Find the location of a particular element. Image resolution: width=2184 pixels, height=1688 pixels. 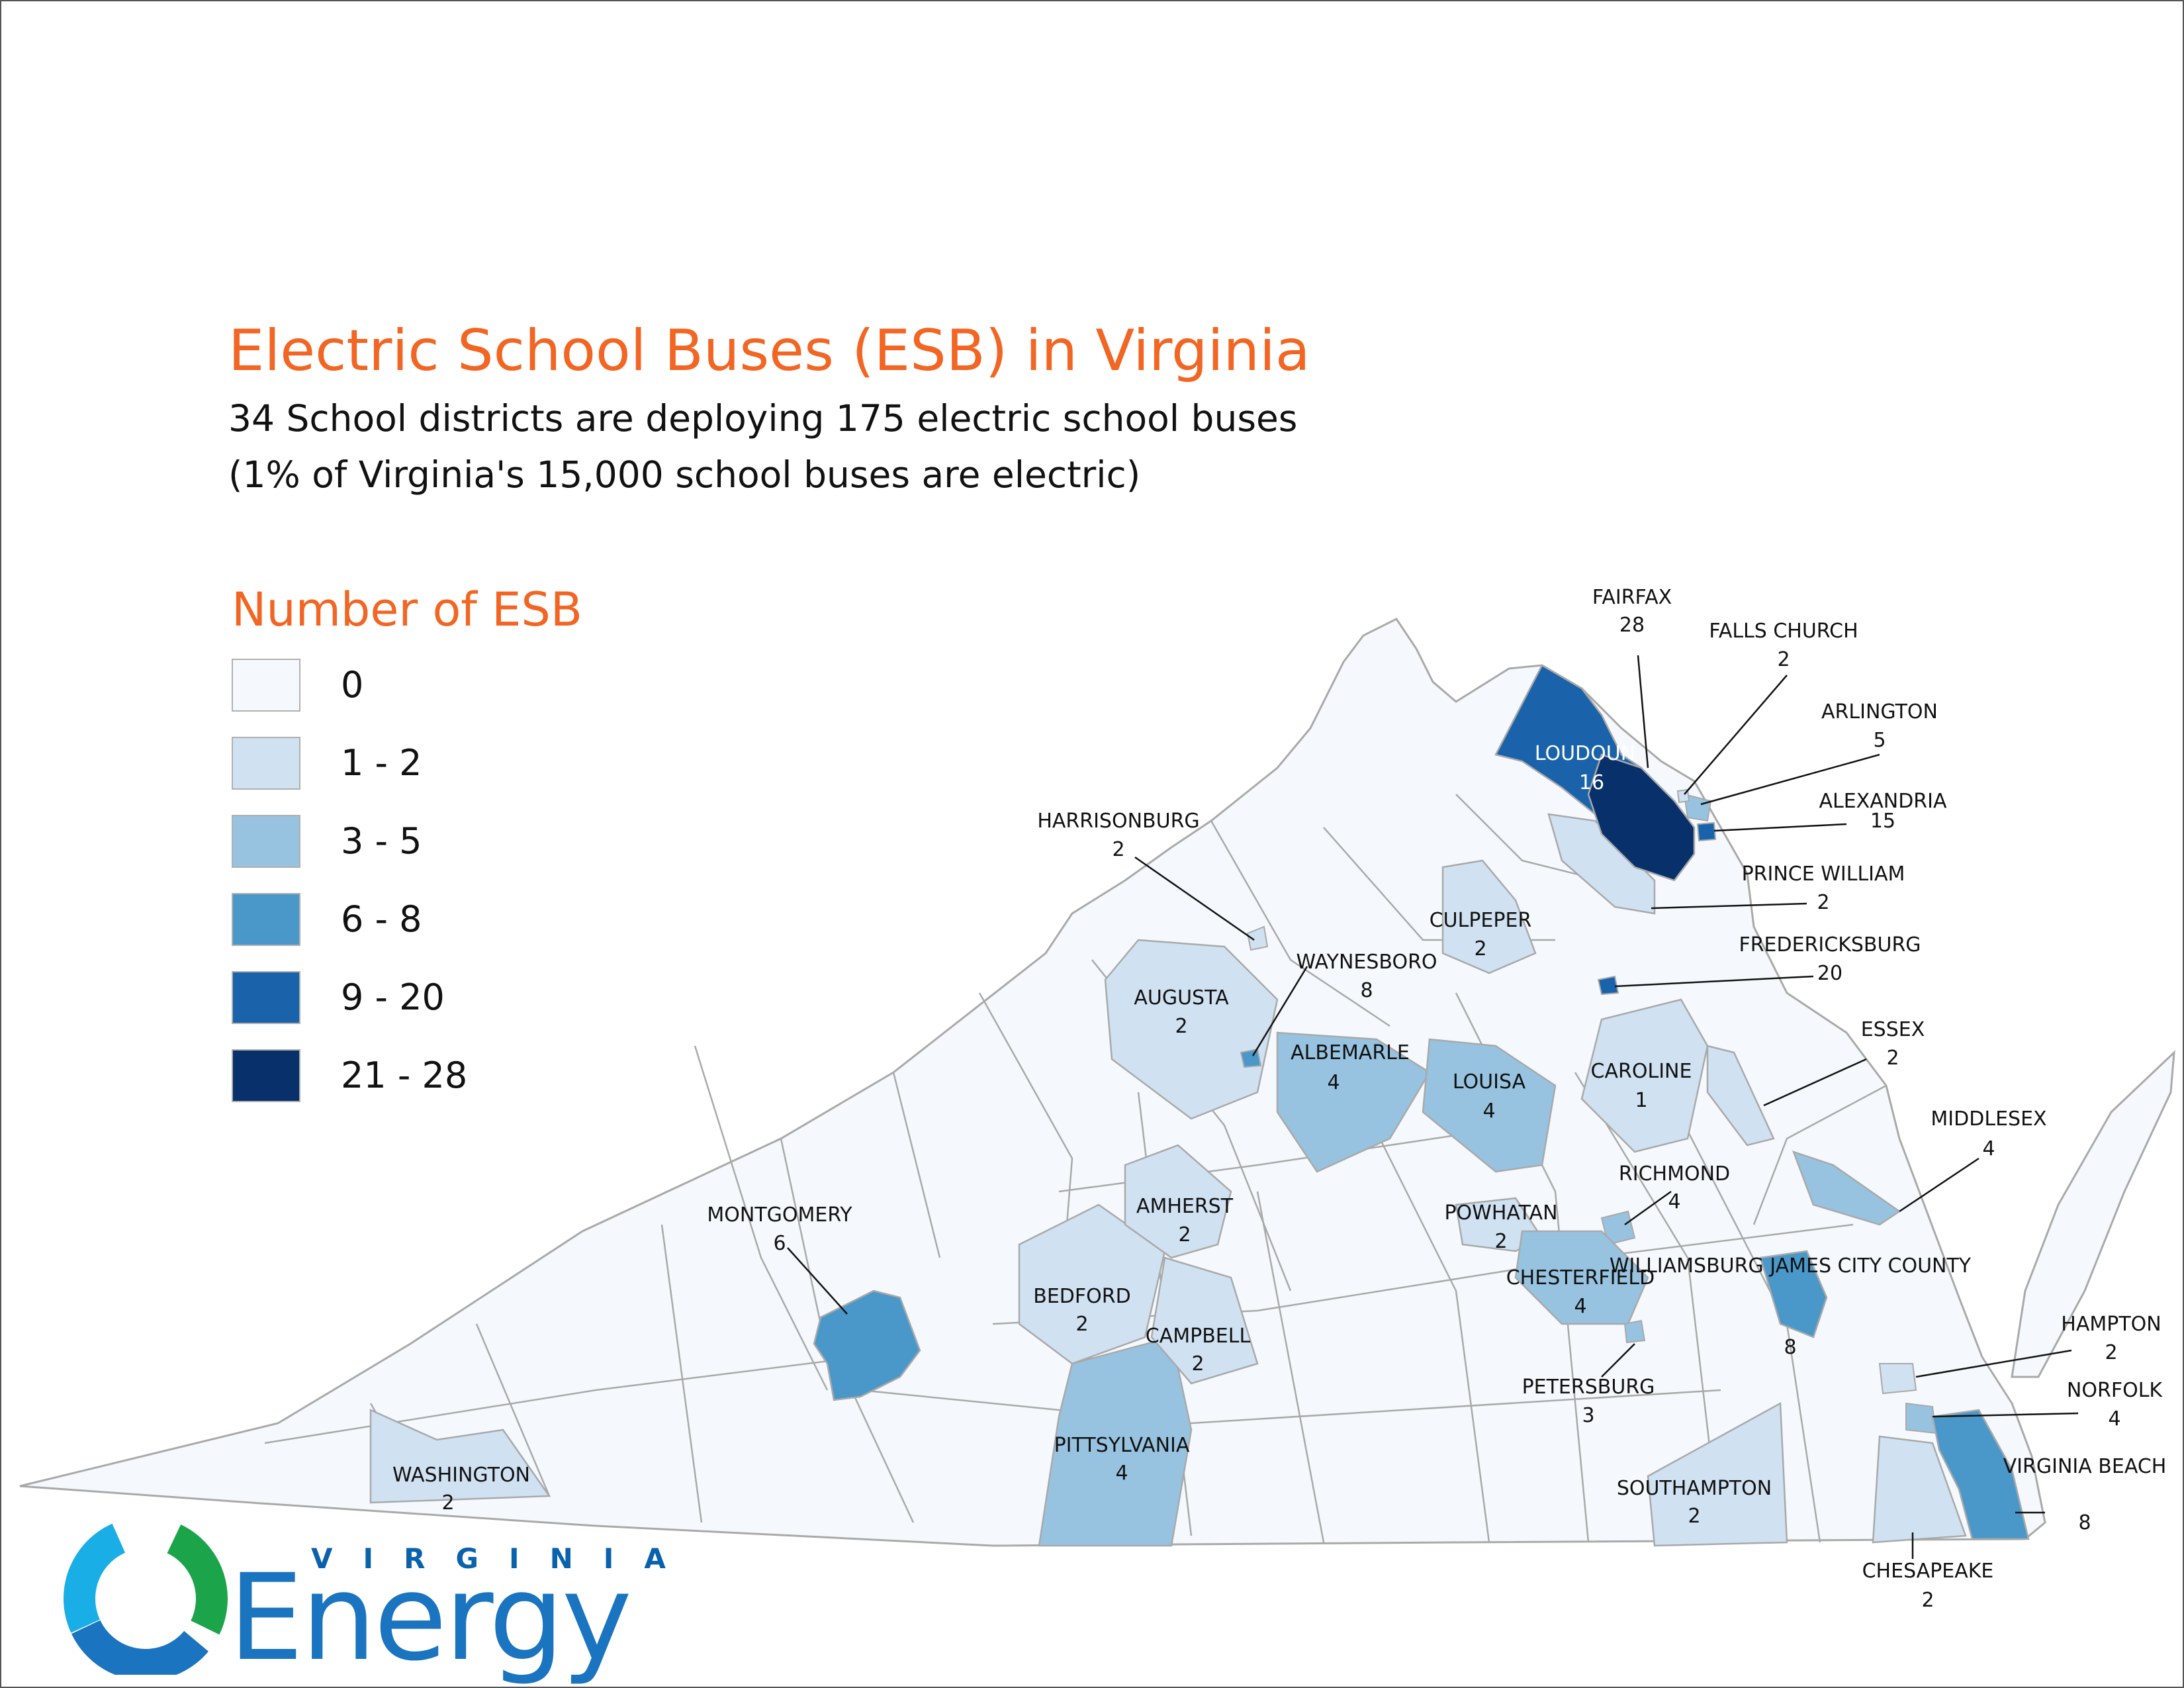

label-louisa: LOUISA 4 is located at coordinates (1490, 1096).